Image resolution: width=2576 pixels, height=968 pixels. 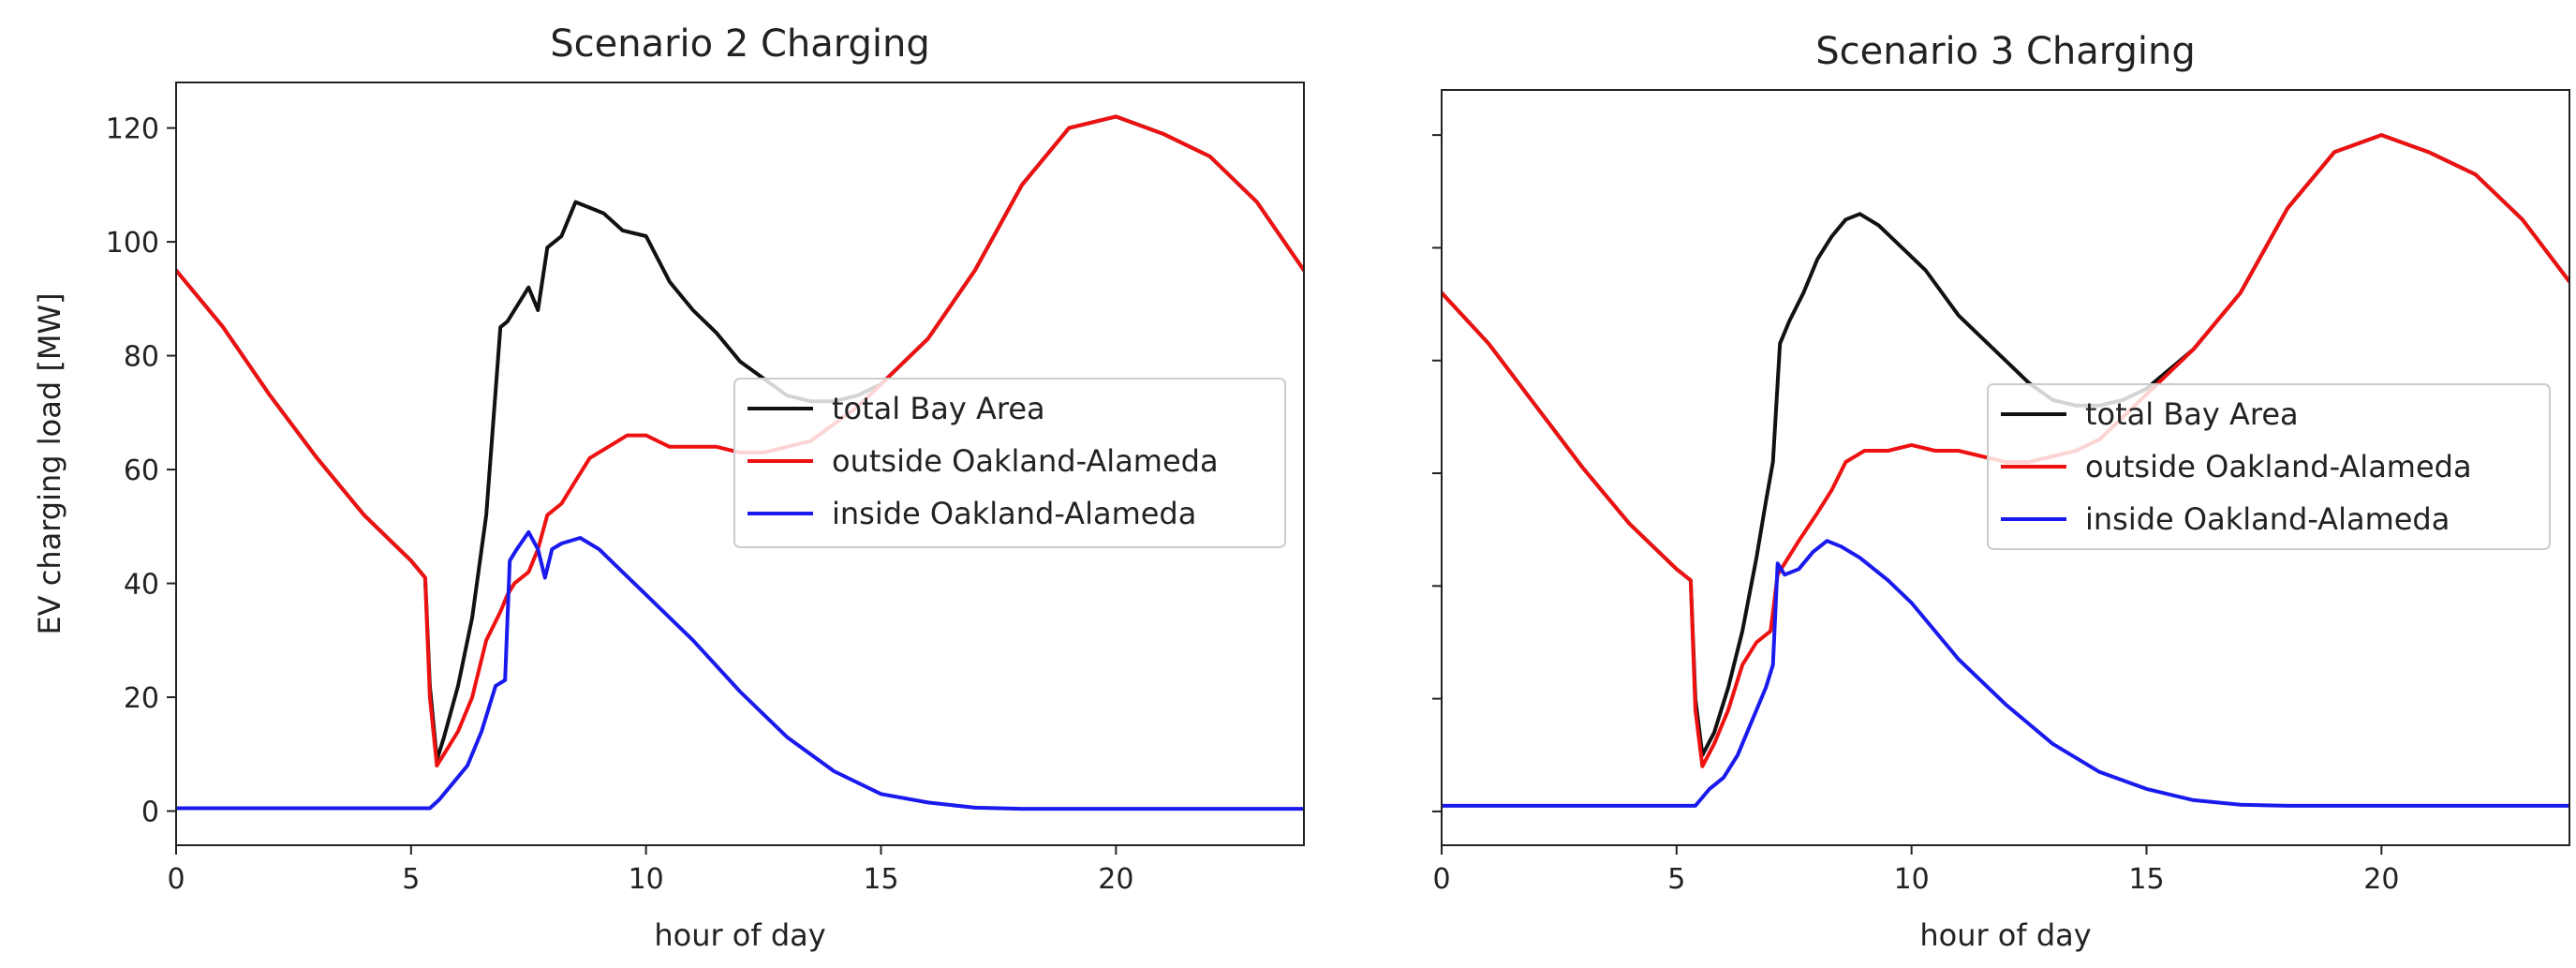 I want to click on chart-title: Scenario 3 Charging, so click(x=2005, y=51).